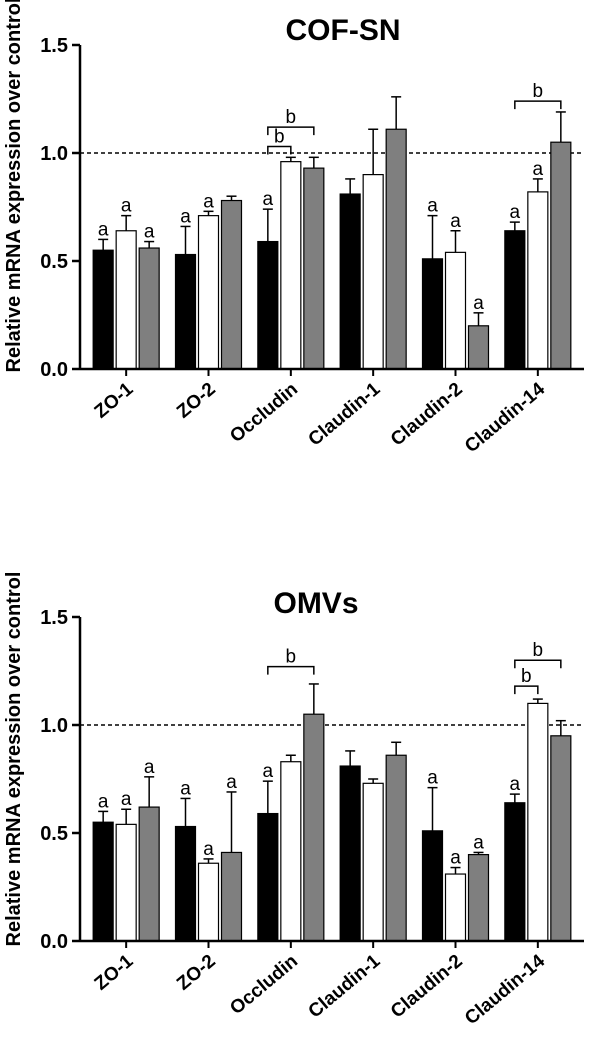 The height and width of the screenshot is (1061, 594). Describe the element at coordinates (343, 30) in the screenshot. I see `chart-title: COF-SN` at that location.